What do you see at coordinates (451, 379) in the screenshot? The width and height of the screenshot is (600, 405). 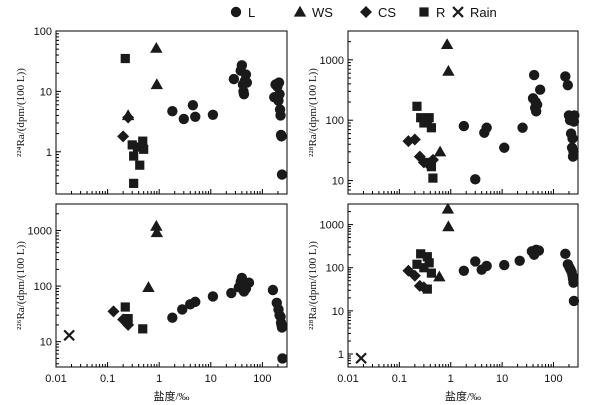 I see `x-tick-label: 1` at bounding box center [451, 379].